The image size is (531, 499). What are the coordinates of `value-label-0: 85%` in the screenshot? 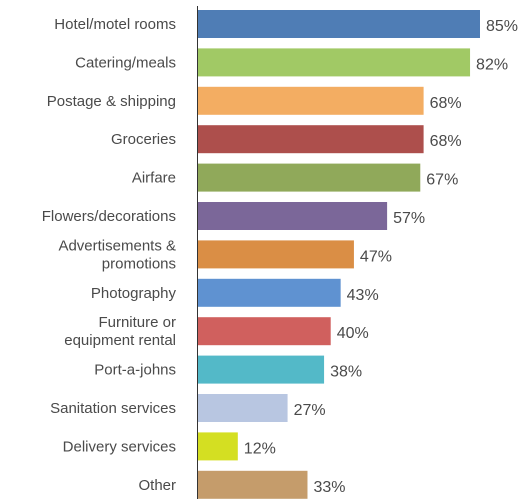 It's located at (502, 26).